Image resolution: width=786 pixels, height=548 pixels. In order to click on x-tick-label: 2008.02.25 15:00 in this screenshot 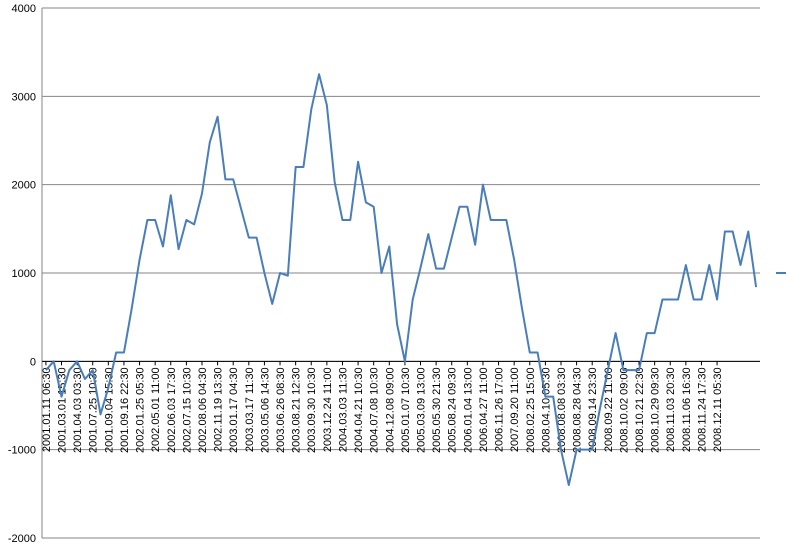, I will do `click(531, 410)`.